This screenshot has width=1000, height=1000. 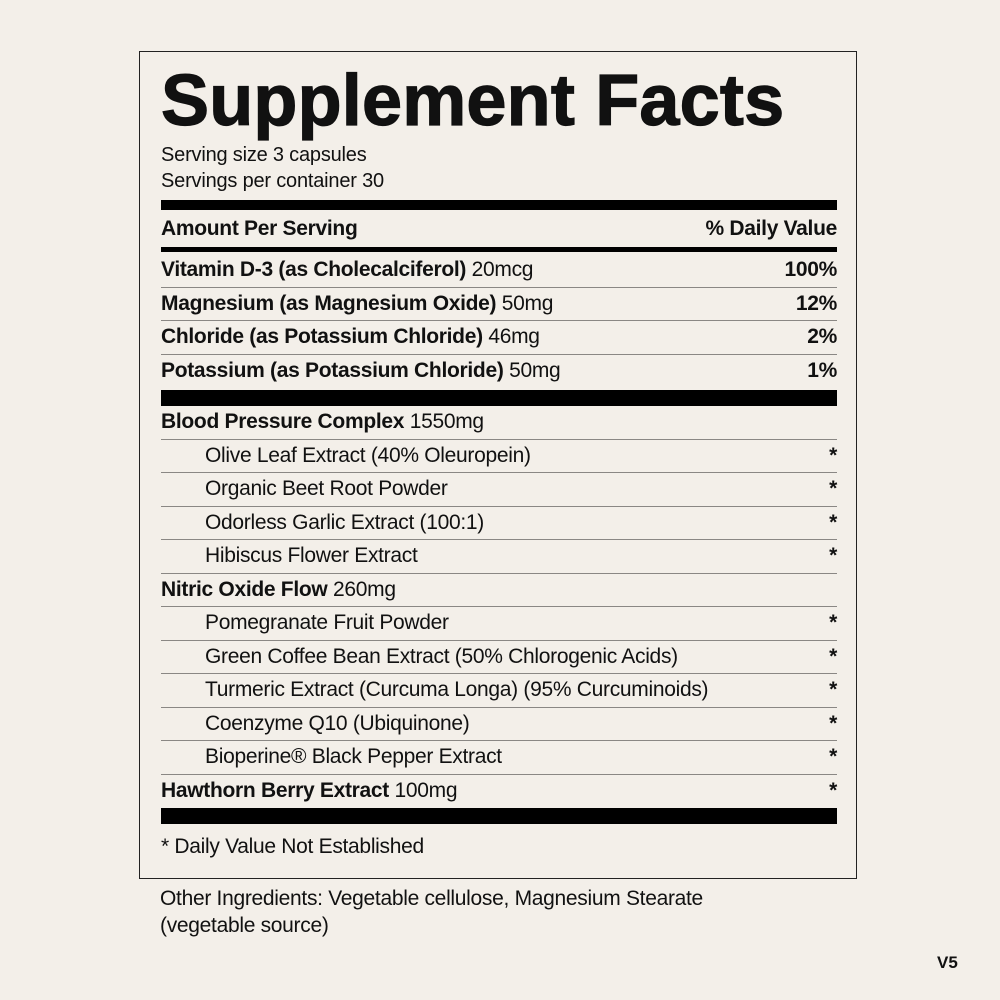 What do you see at coordinates (822, 337) in the screenshot?
I see `nutrient-dv: 2%` at bounding box center [822, 337].